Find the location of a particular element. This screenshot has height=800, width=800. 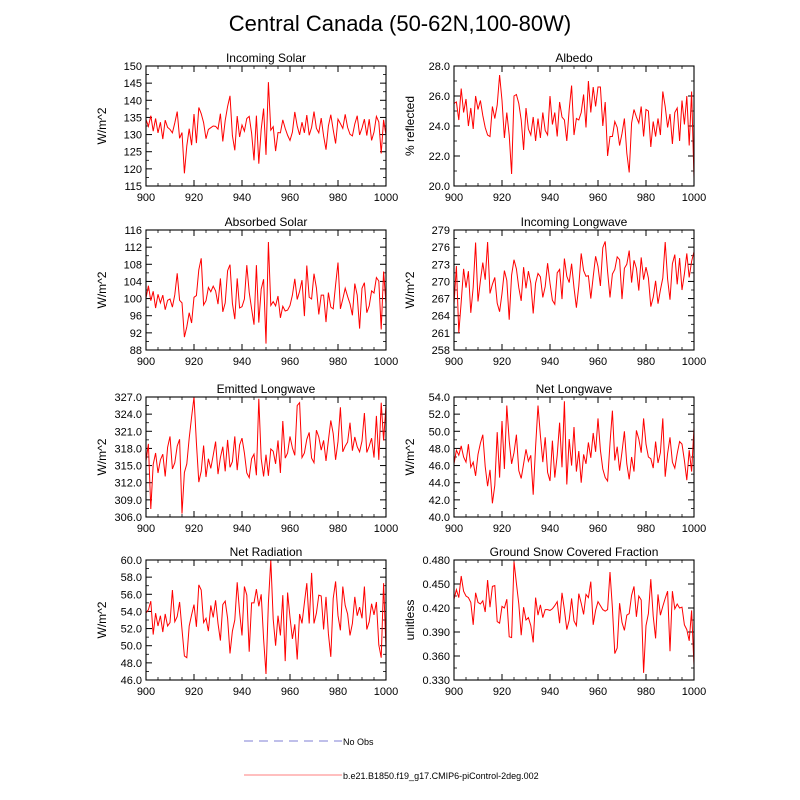

y-tick-label: 312.0 is located at coordinates (128, 484).